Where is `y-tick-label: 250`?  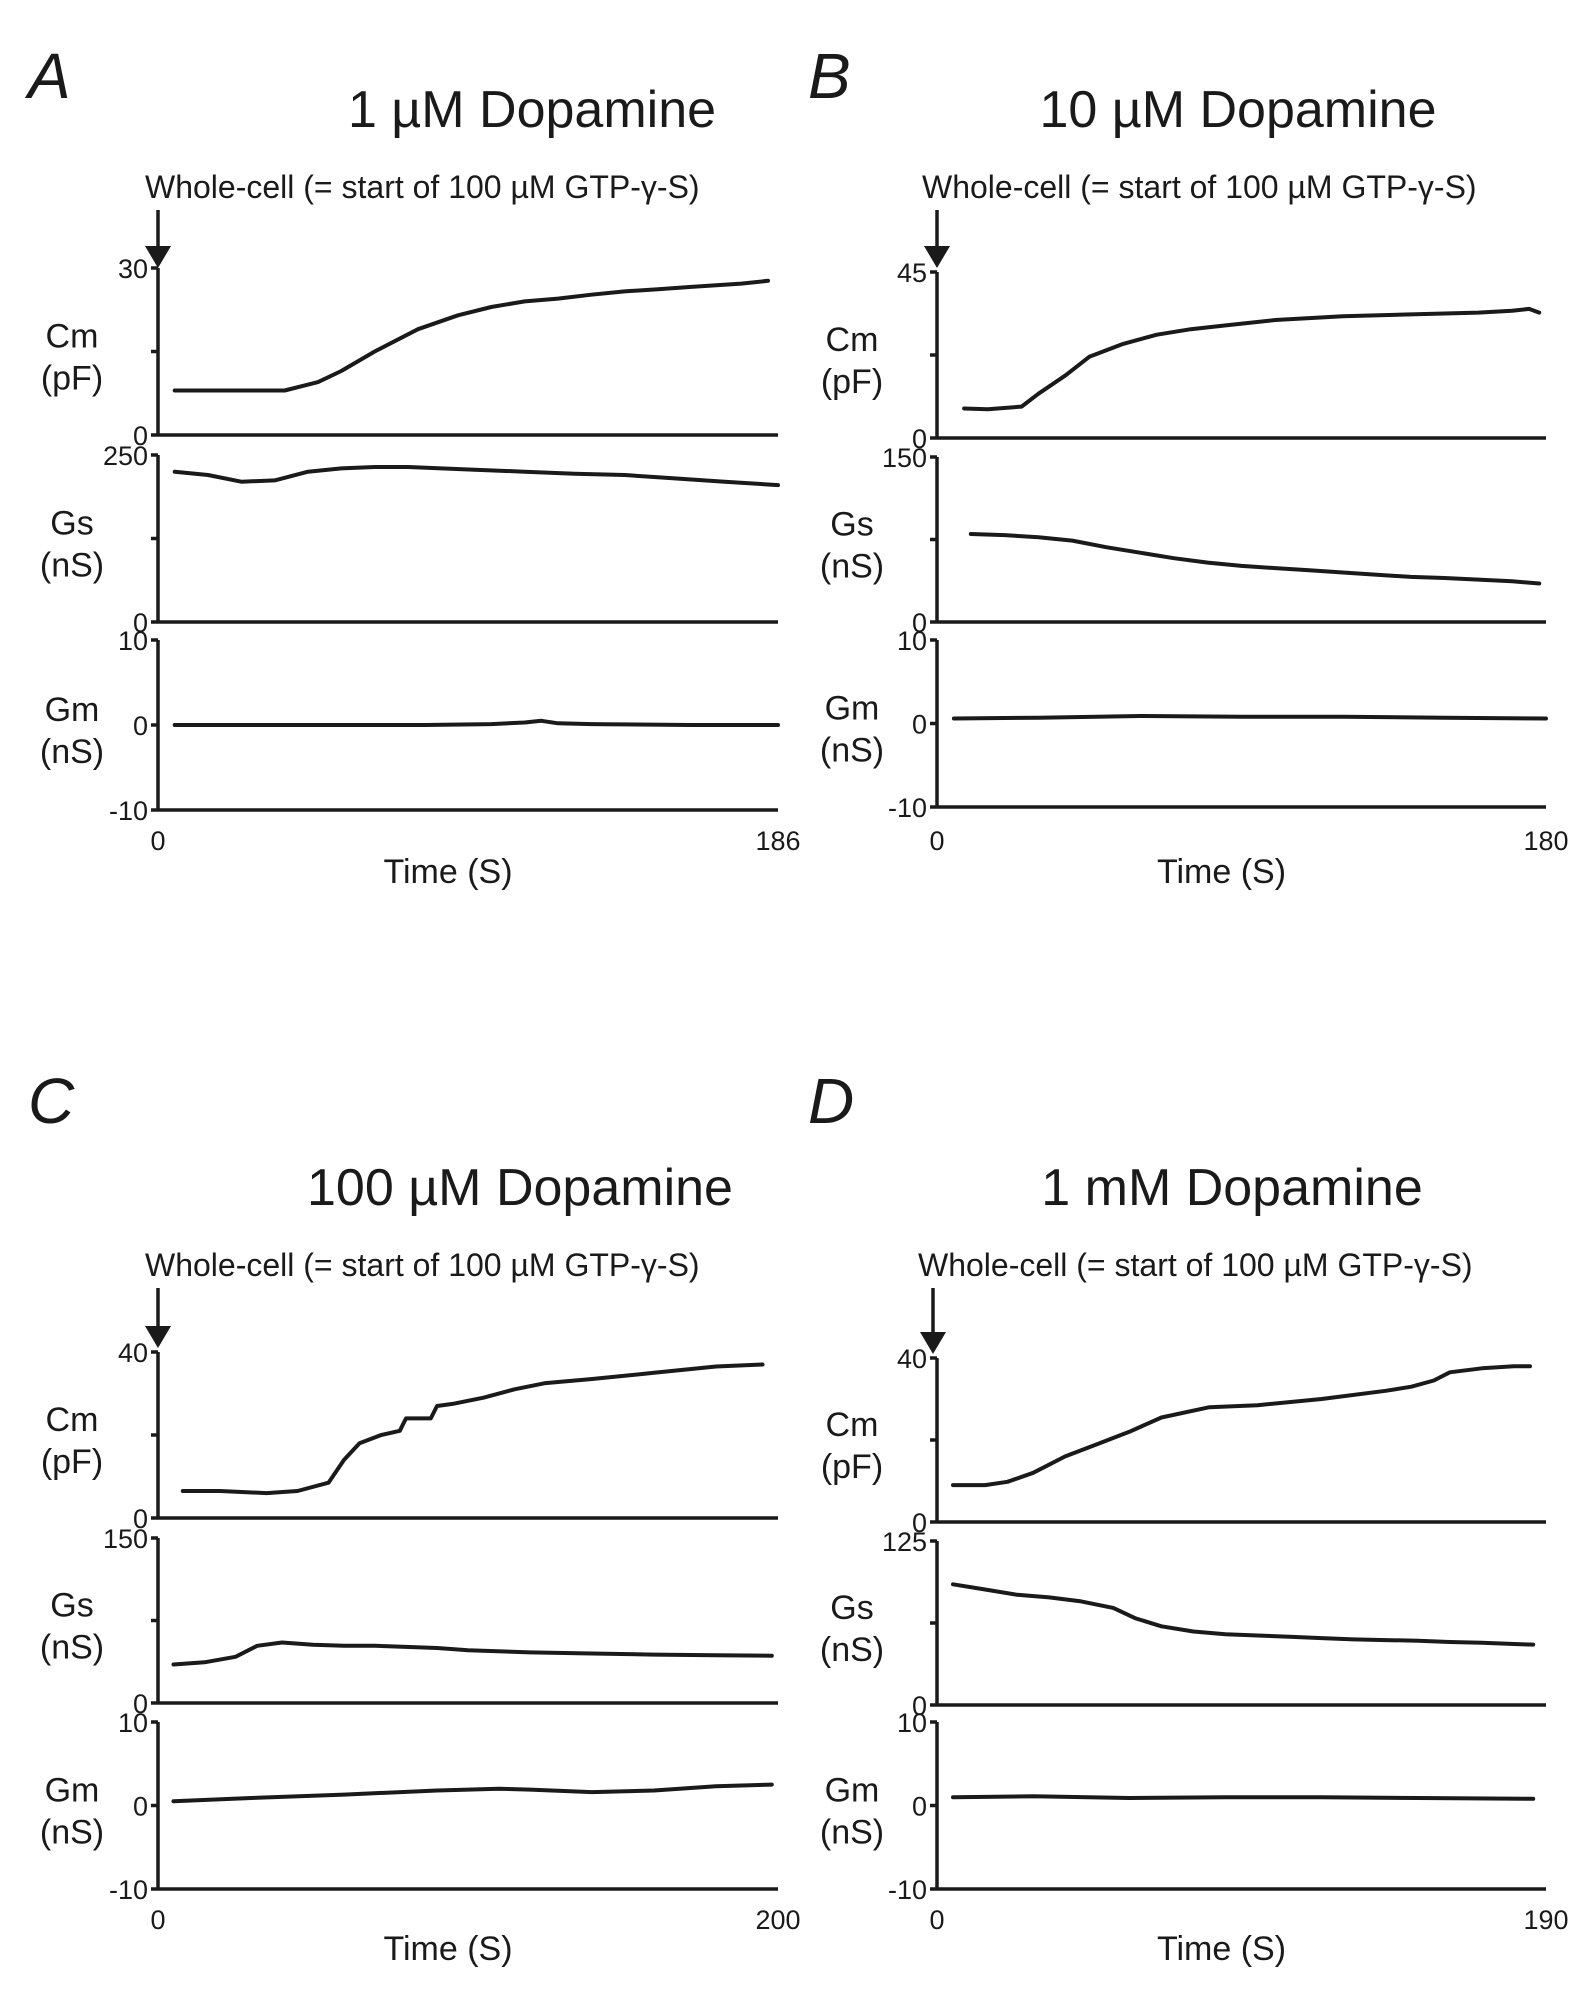
y-tick-label: 250 is located at coordinates (125, 456).